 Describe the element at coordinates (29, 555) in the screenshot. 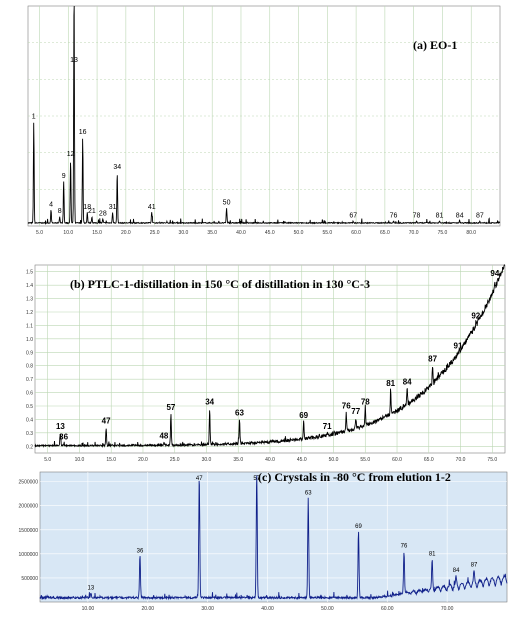

I see `y-tick-label: 1000000` at that location.